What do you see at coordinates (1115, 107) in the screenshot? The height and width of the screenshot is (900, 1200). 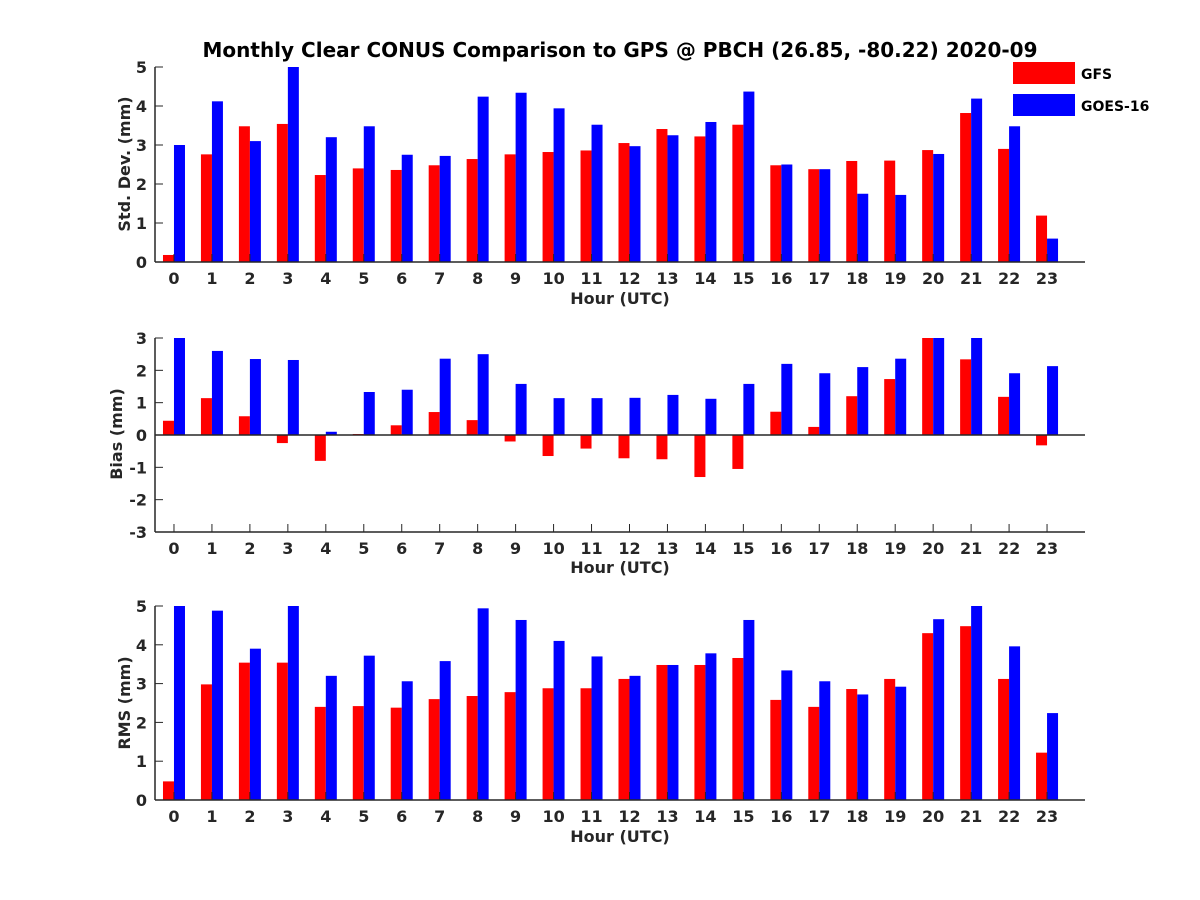 I see `legend-label-goes16: GOES-16` at bounding box center [1115, 107].